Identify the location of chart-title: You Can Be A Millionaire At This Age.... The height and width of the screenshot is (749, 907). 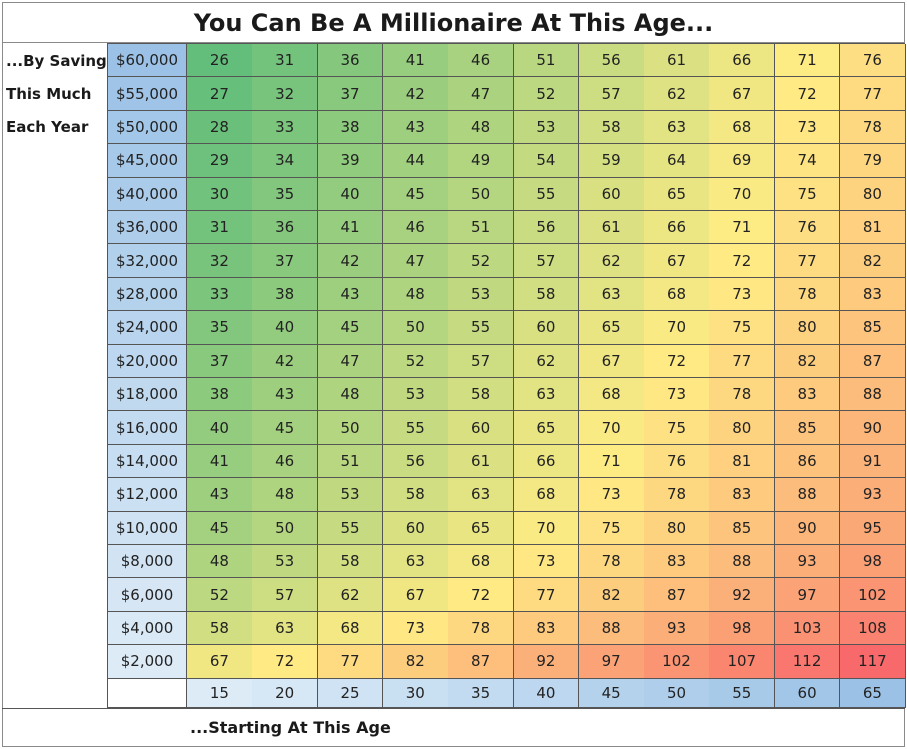
(453, 23).